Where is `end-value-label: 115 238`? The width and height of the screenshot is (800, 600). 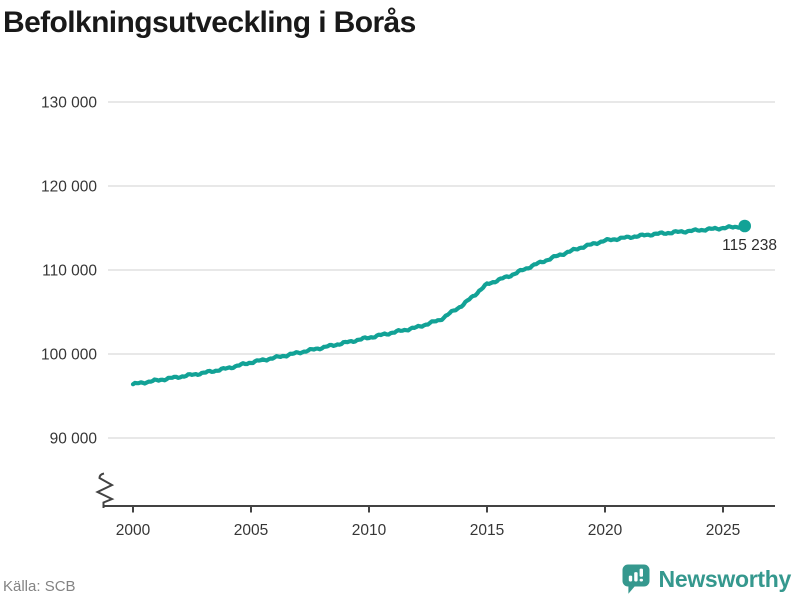 end-value-label: 115 238 is located at coordinates (749, 245).